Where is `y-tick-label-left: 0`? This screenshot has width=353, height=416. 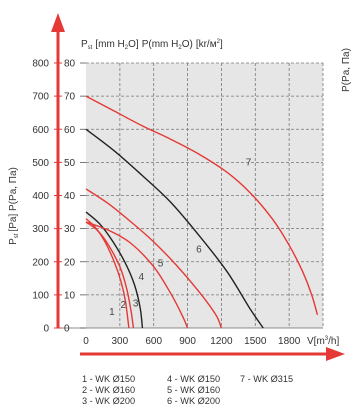 y-tick-label-left: 0 is located at coordinates (46, 329).